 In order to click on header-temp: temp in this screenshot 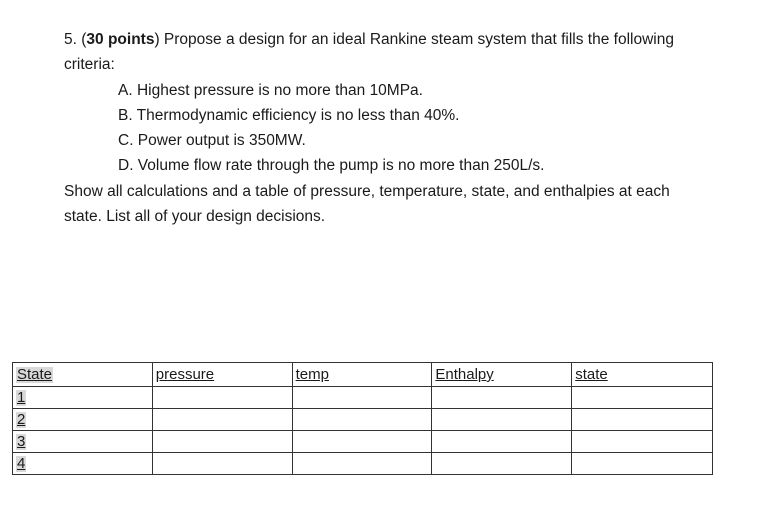, I will do `click(362, 374)`.